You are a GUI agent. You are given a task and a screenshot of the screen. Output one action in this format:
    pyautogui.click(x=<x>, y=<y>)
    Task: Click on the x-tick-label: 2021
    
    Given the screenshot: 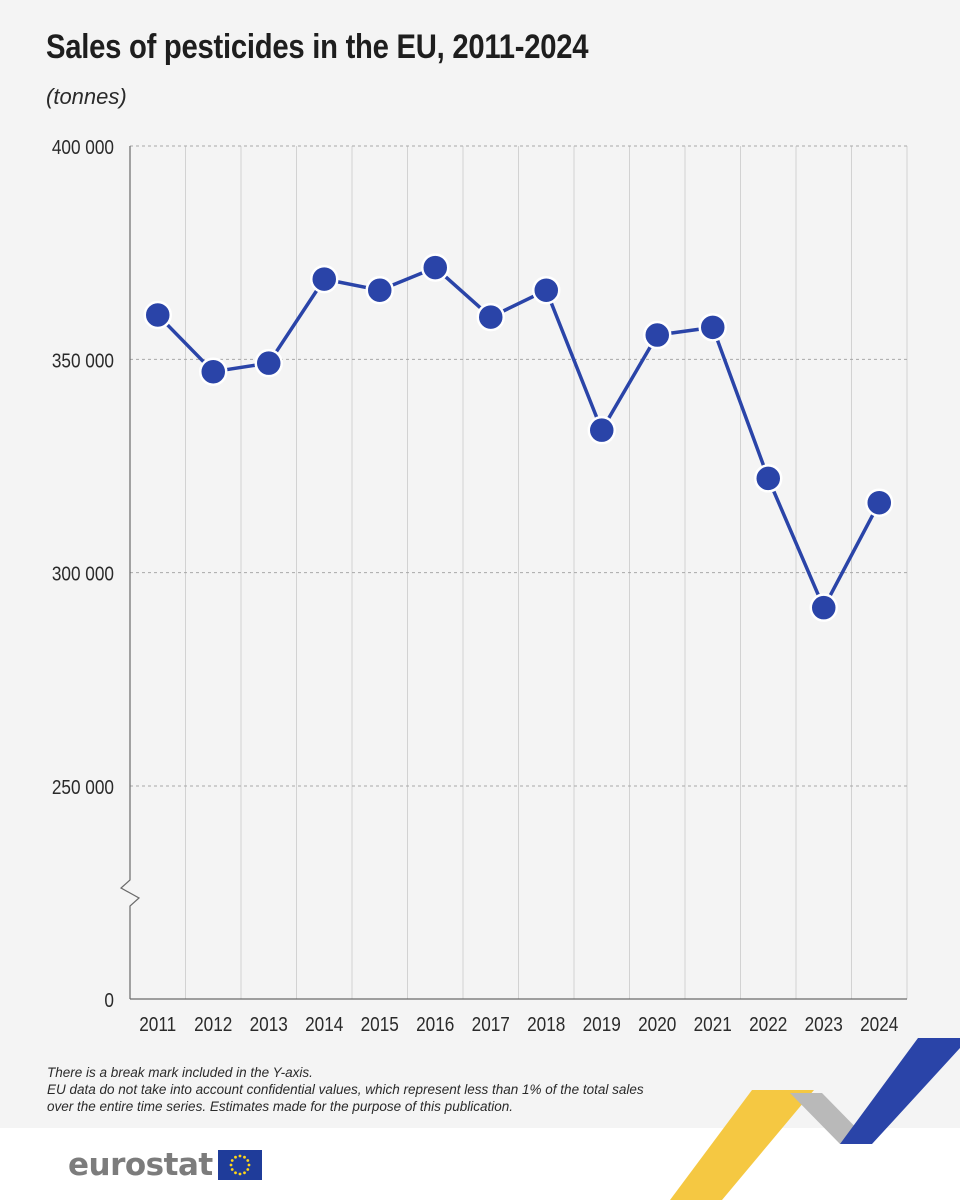 What is the action you would take?
    pyautogui.click(x=713, y=1024)
    